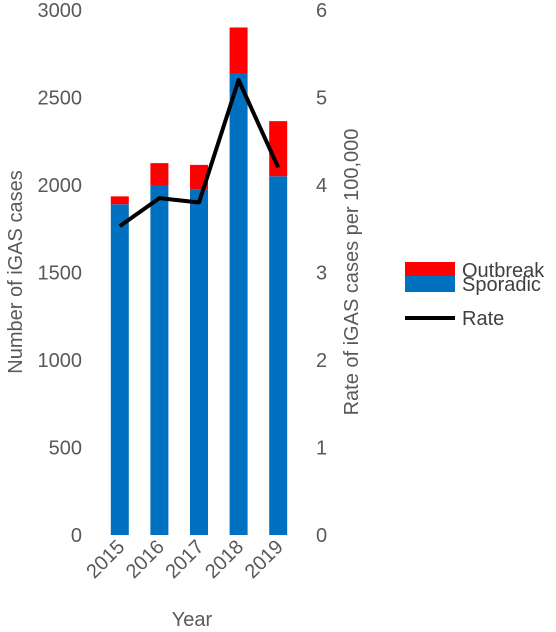 The height and width of the screenshot is (632, 556). Describe the element at coordinates (60, 361) in the screenshot. I see `y-tick-label: 1000` at that location.